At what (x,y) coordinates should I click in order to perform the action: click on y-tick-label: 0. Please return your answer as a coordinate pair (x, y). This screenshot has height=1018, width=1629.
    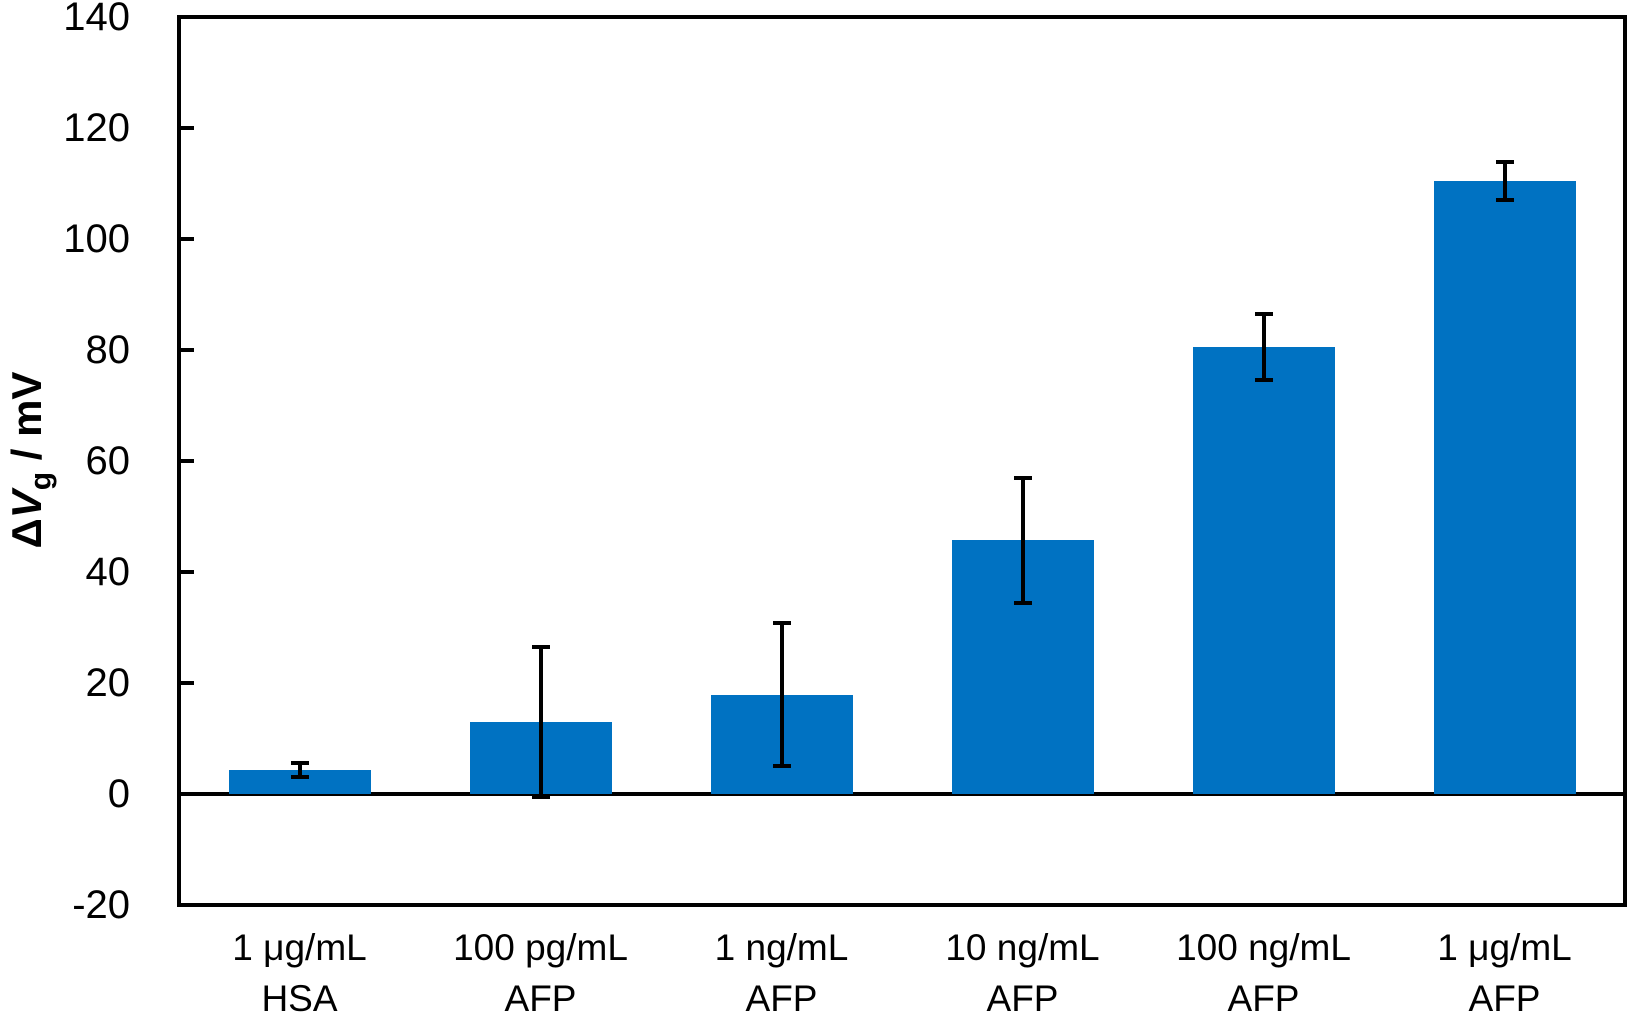
    Looking at the image, I should click on (118, 794).